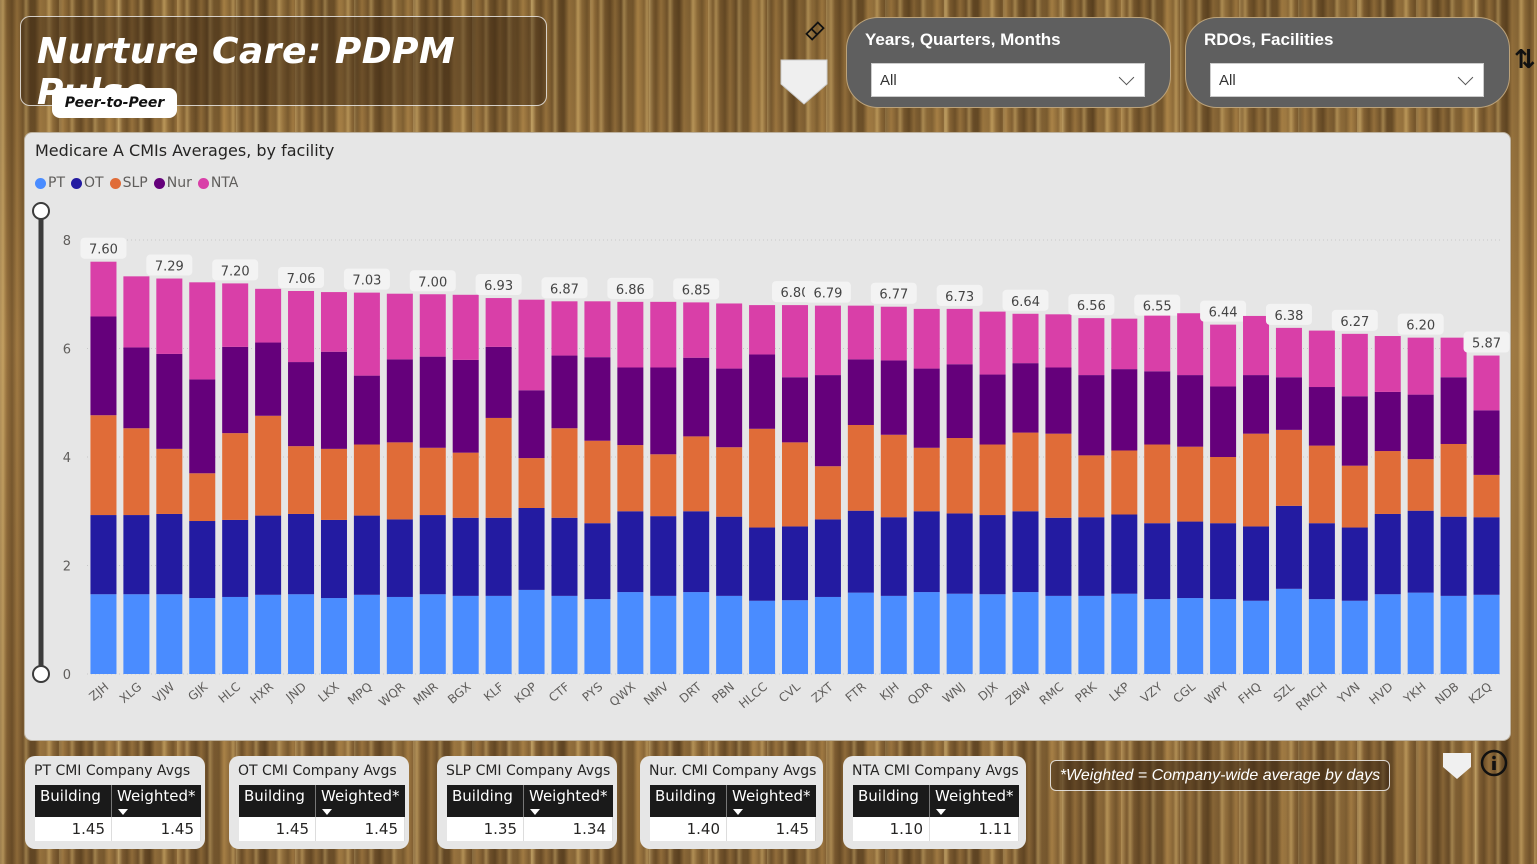 Image resolution: width=1537 pixels, height=864 pixels. Describe the element at coordinates (729, 482) in the screenshot. I see `bar-segment-slp-pbn` at that location.